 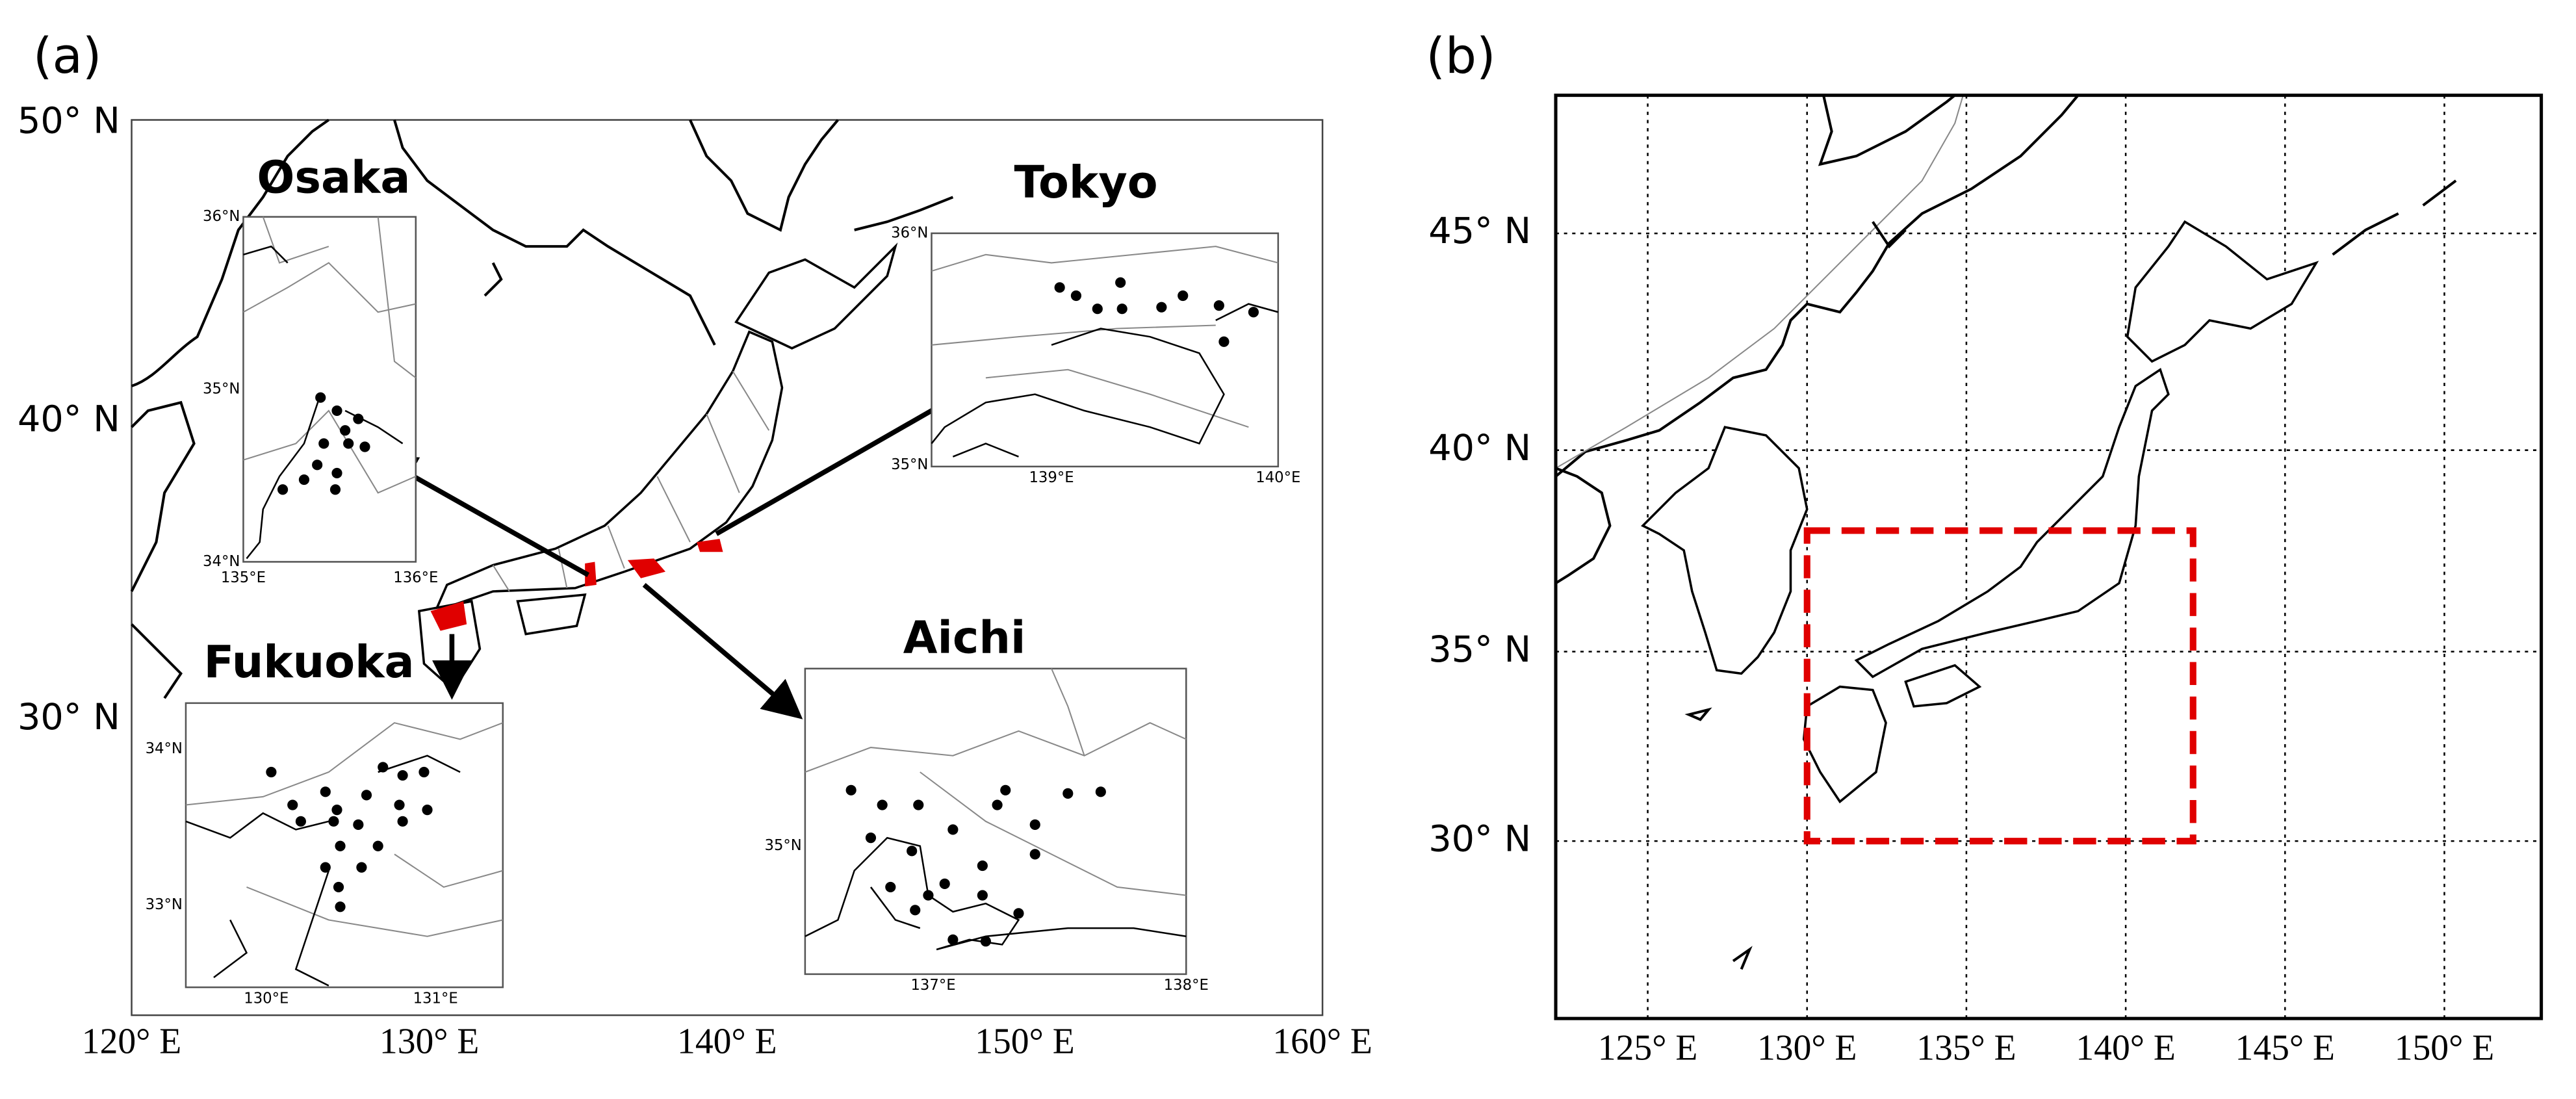 What do you see at coordinates (67, 56) in the screenshot?
I see `panel-label: (a)` at bounding box center [67, 56].